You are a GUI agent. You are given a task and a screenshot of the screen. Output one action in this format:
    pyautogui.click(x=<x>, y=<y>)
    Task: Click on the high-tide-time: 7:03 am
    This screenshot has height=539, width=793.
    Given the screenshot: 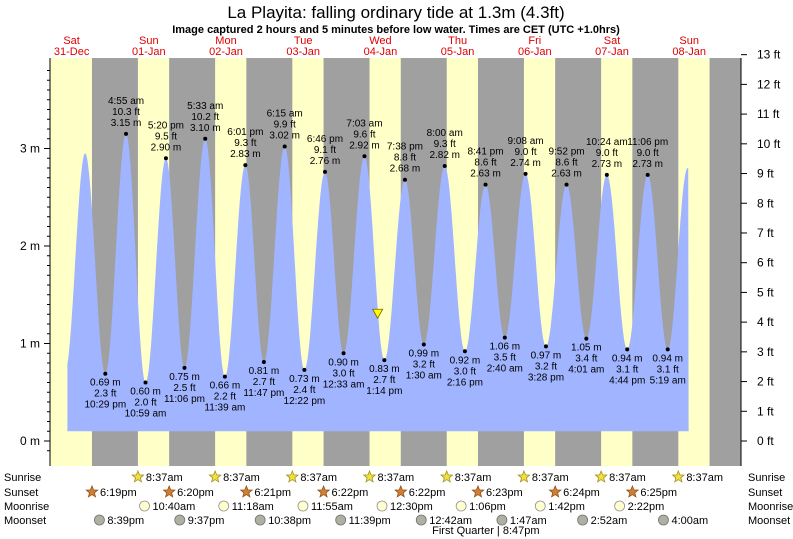 What is the action you would take?
    pyautogui.click(x=364, y=123)
    